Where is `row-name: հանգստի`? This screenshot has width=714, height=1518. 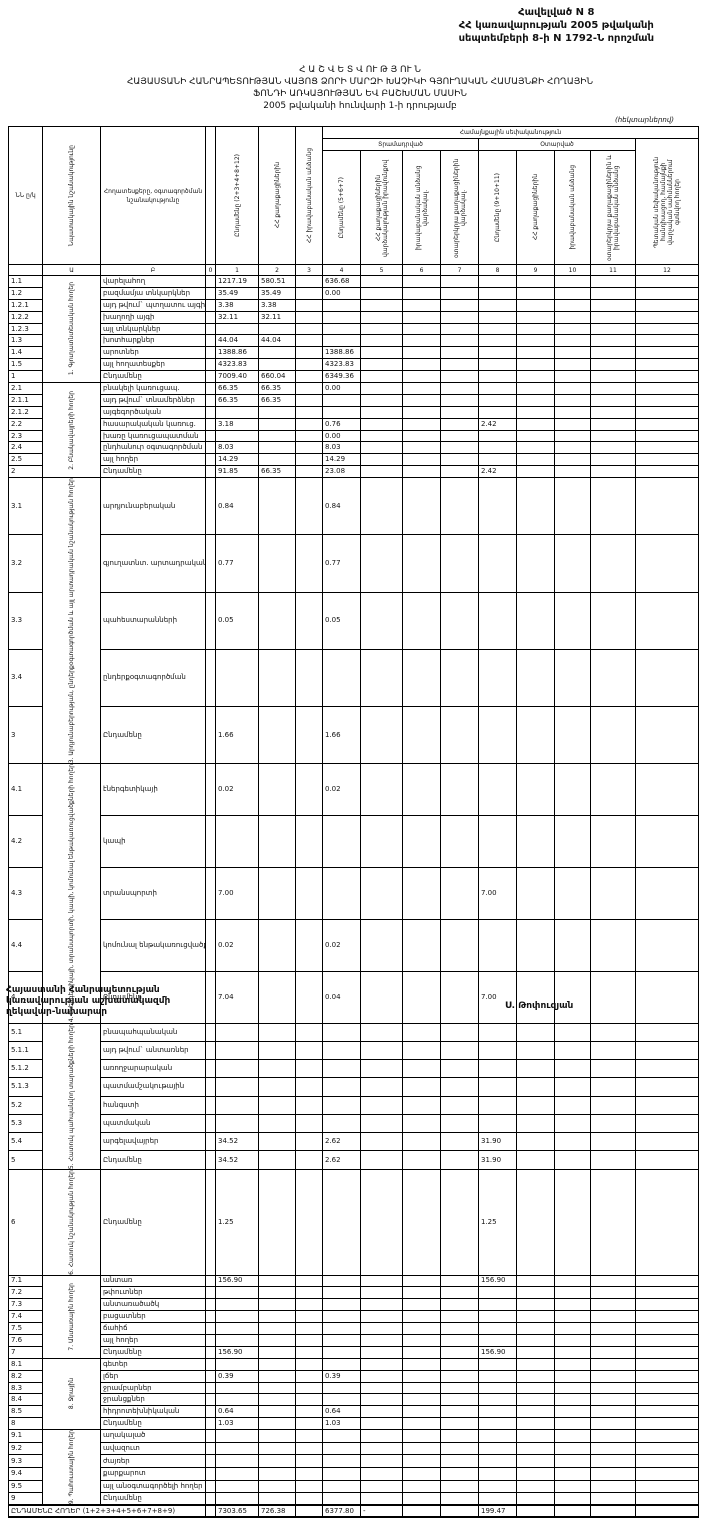 row-name: հանգստի is located at coordinates (153, 1105).